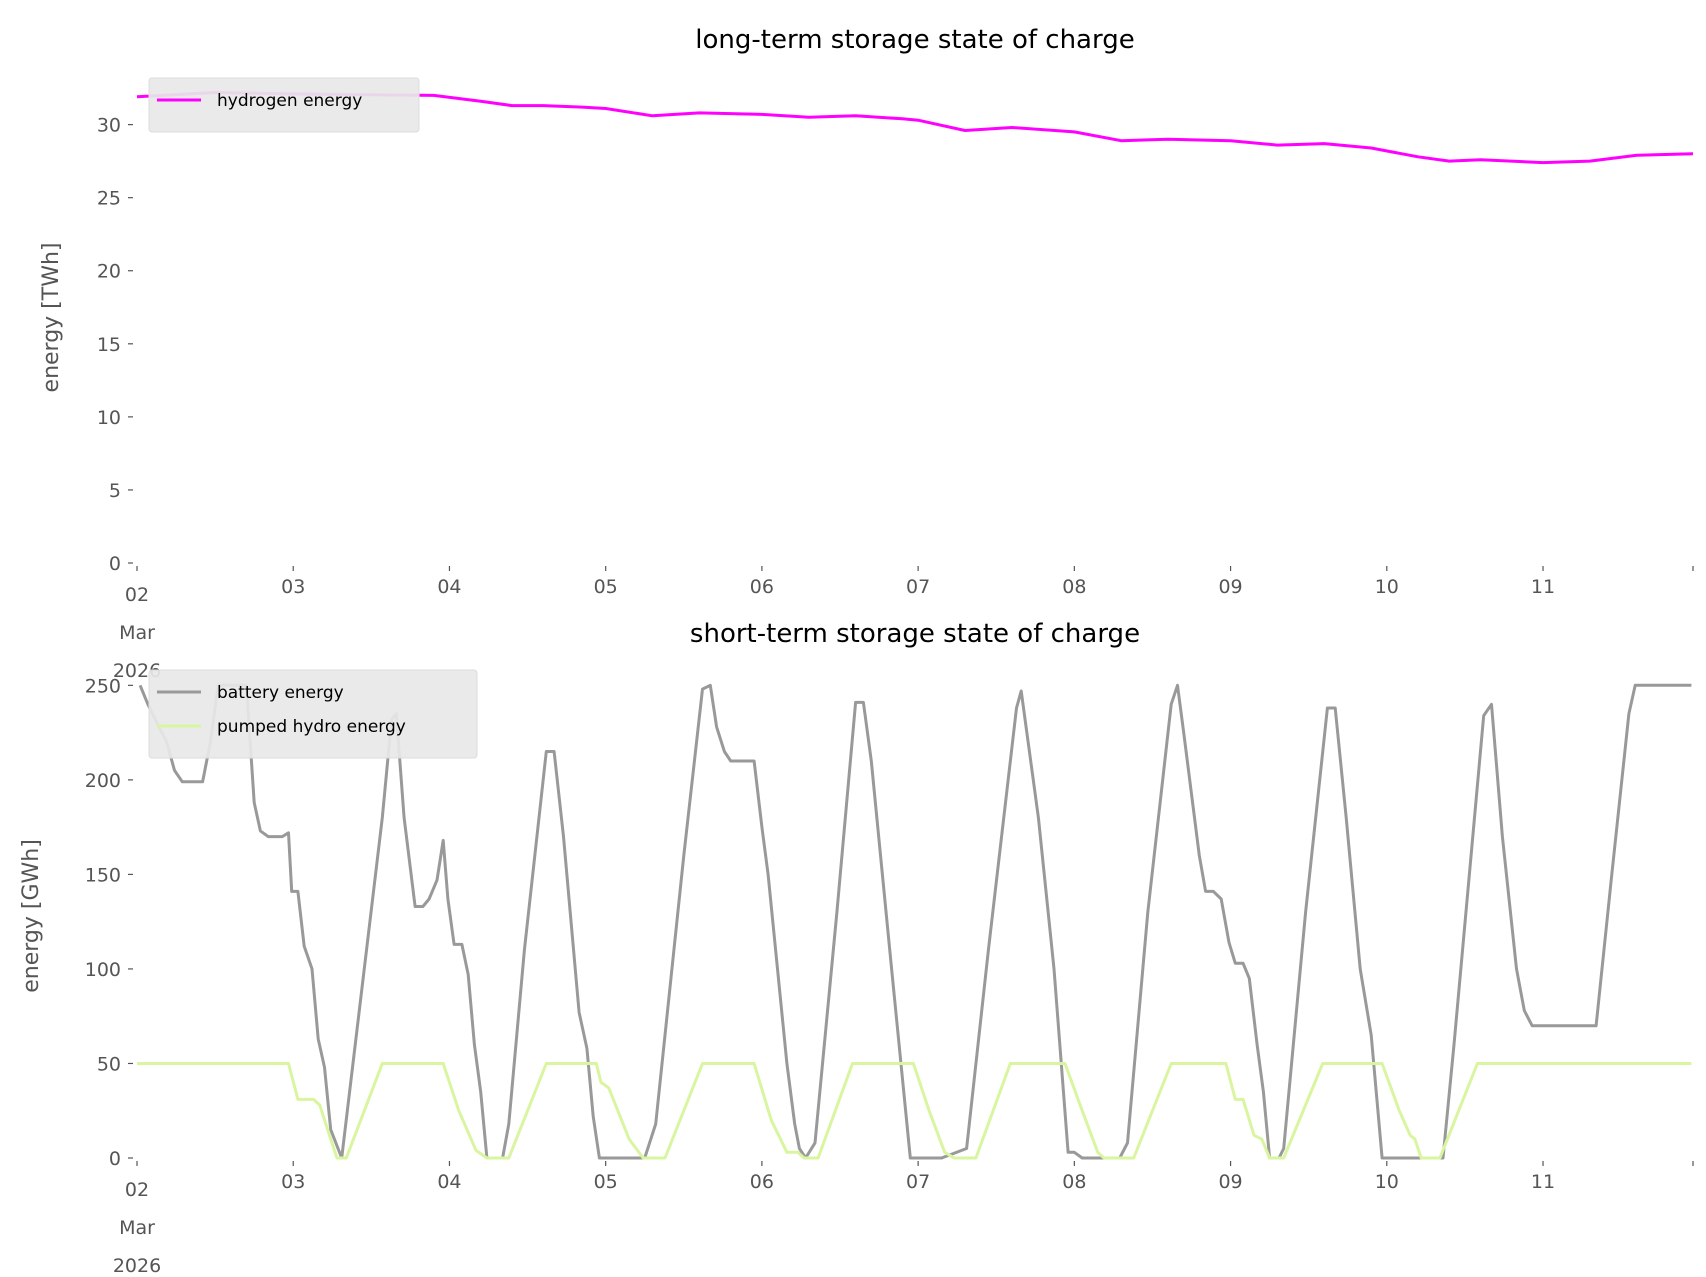  What do you see at coordinates (109, 1064) in the screenshot?
I see `y-tick-label: 50` at bounding box center [109, 1064].